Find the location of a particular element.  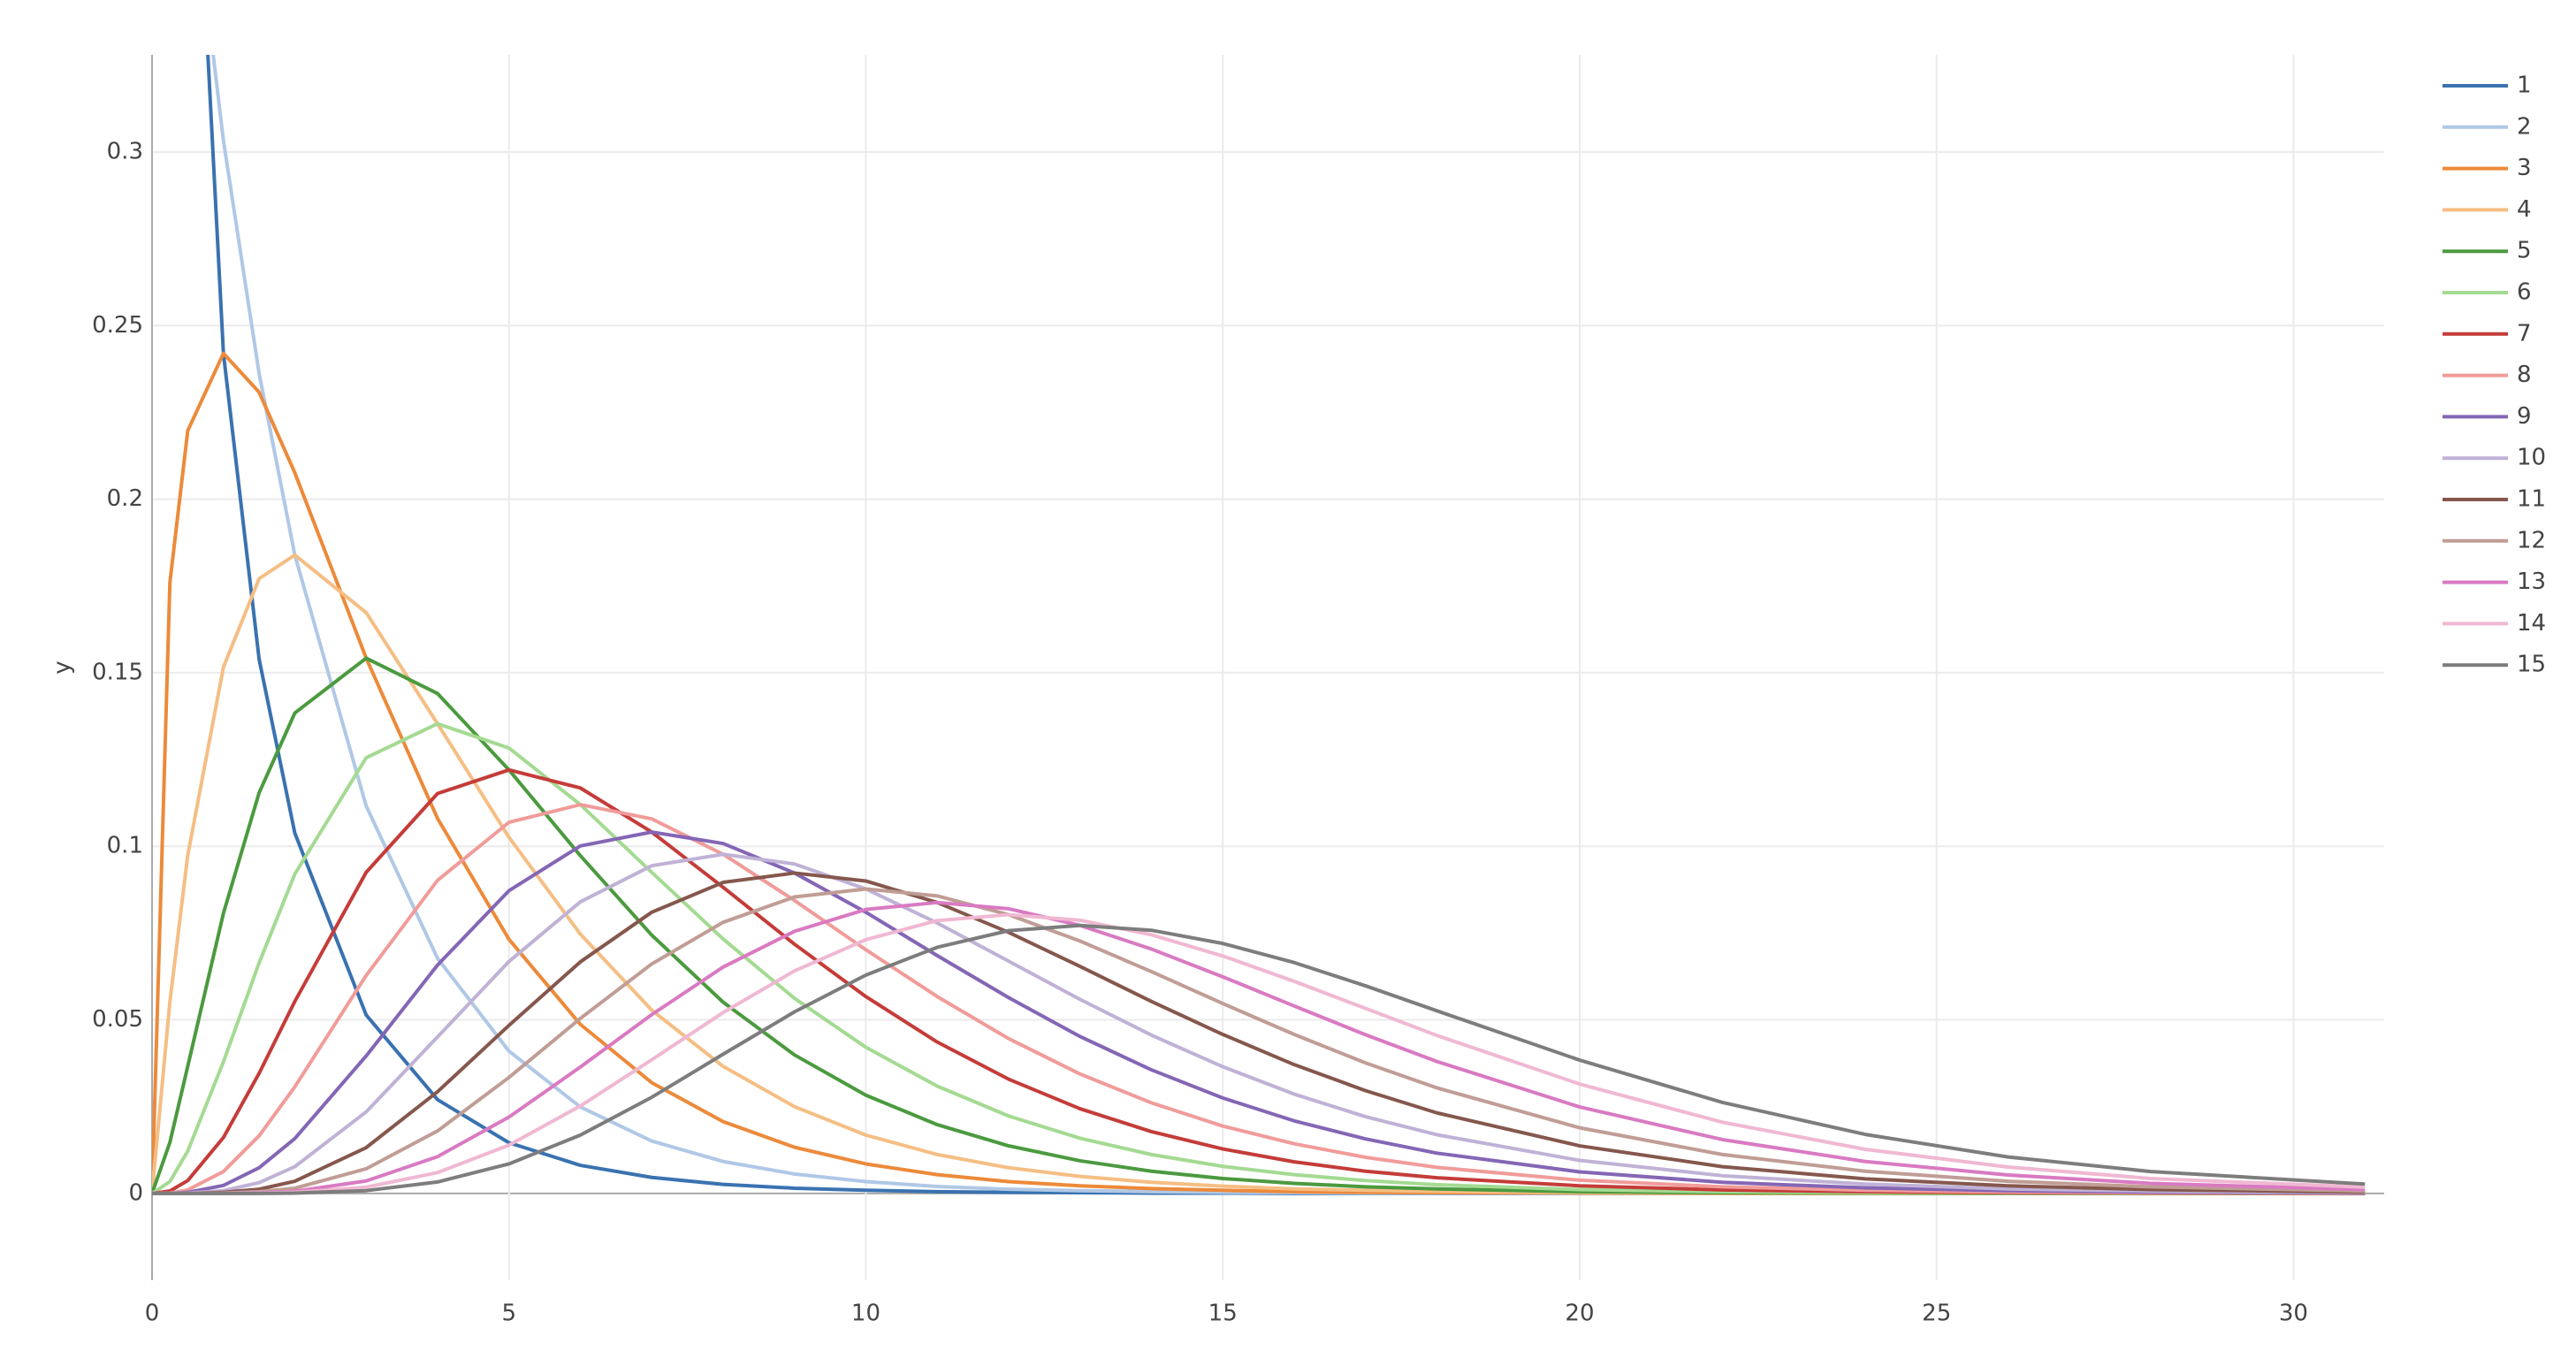

x-tick-label: 20 is located at coordinates (1579, 1314).